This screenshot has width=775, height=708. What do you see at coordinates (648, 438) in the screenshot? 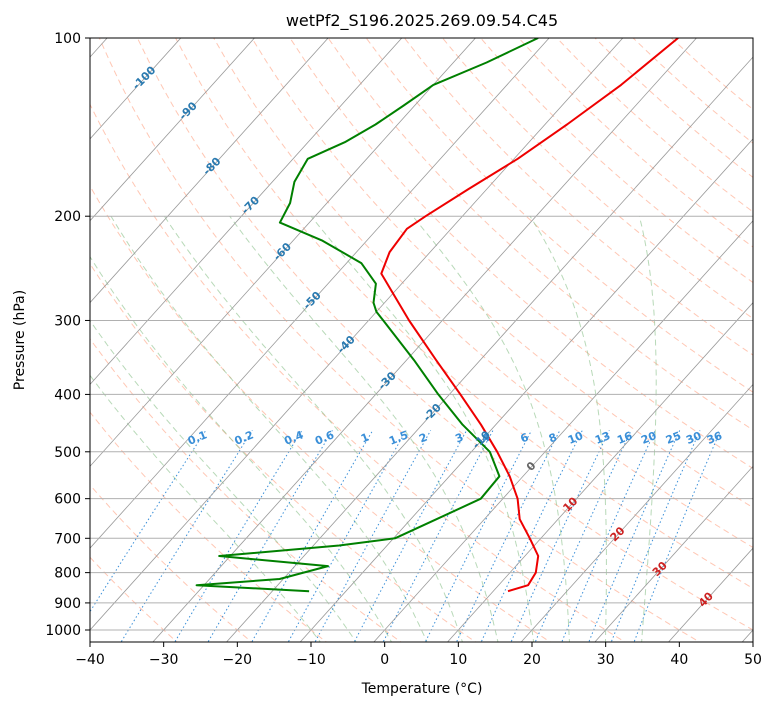
I see `mixing-ratio-label: 20` at bounding box center [648, 438].